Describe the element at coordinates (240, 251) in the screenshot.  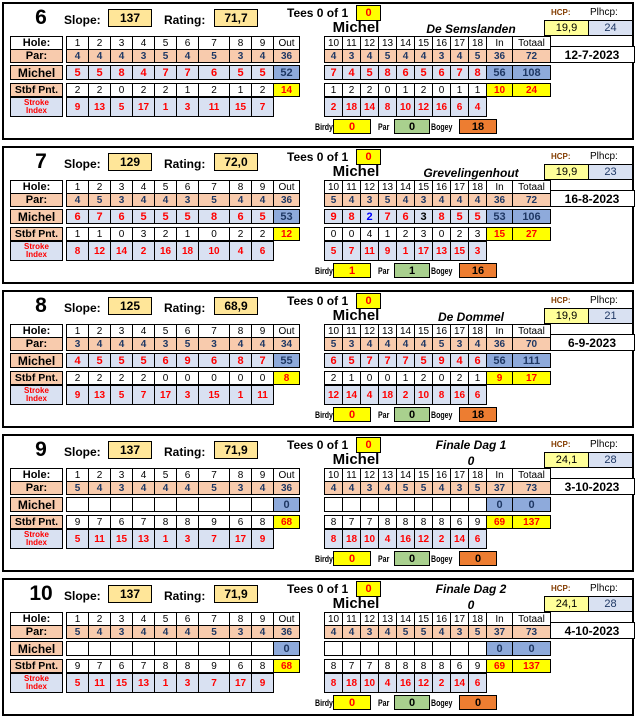
I see `stroke-index-cell: 4` at that location.